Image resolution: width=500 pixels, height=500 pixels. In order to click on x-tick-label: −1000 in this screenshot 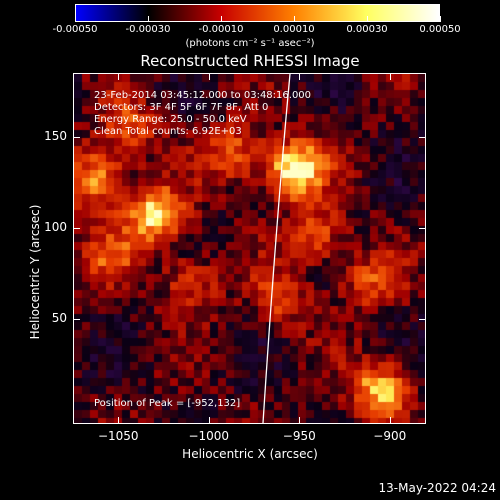, I will do `click(209, 436)`.